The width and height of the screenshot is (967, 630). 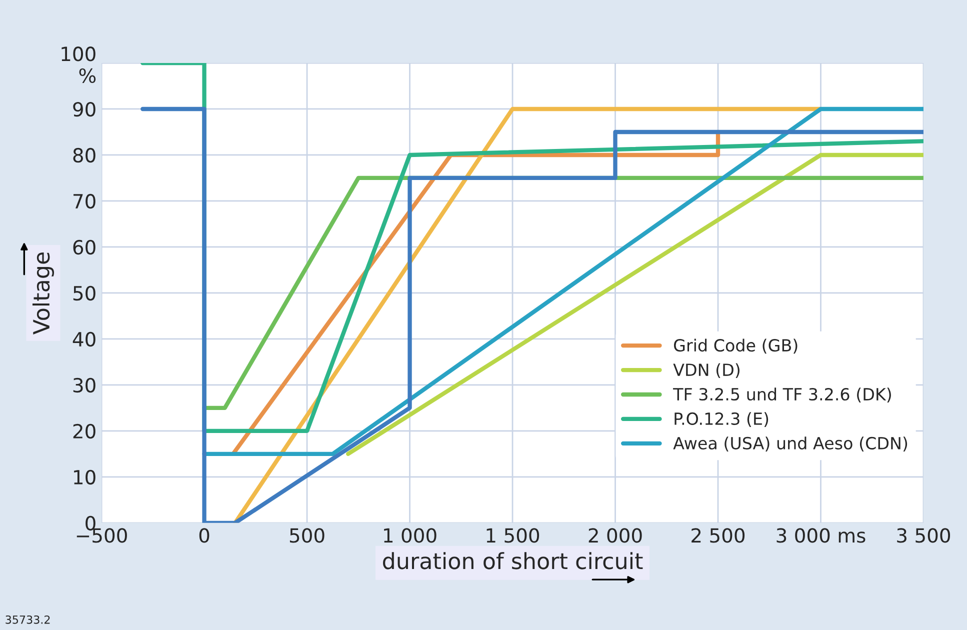 What do you see at coordinates (84, 339) in the screenshot?
I see `y-tick-label: 40` at bounding box center [84, 339].